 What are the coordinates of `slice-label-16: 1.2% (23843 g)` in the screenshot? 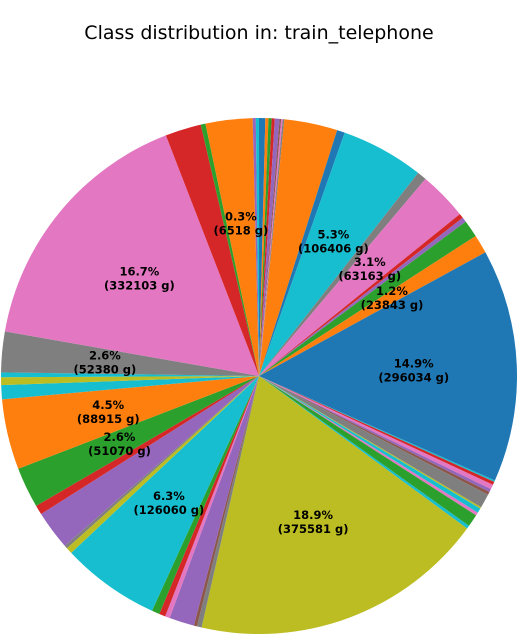 It's located at (392, 298).